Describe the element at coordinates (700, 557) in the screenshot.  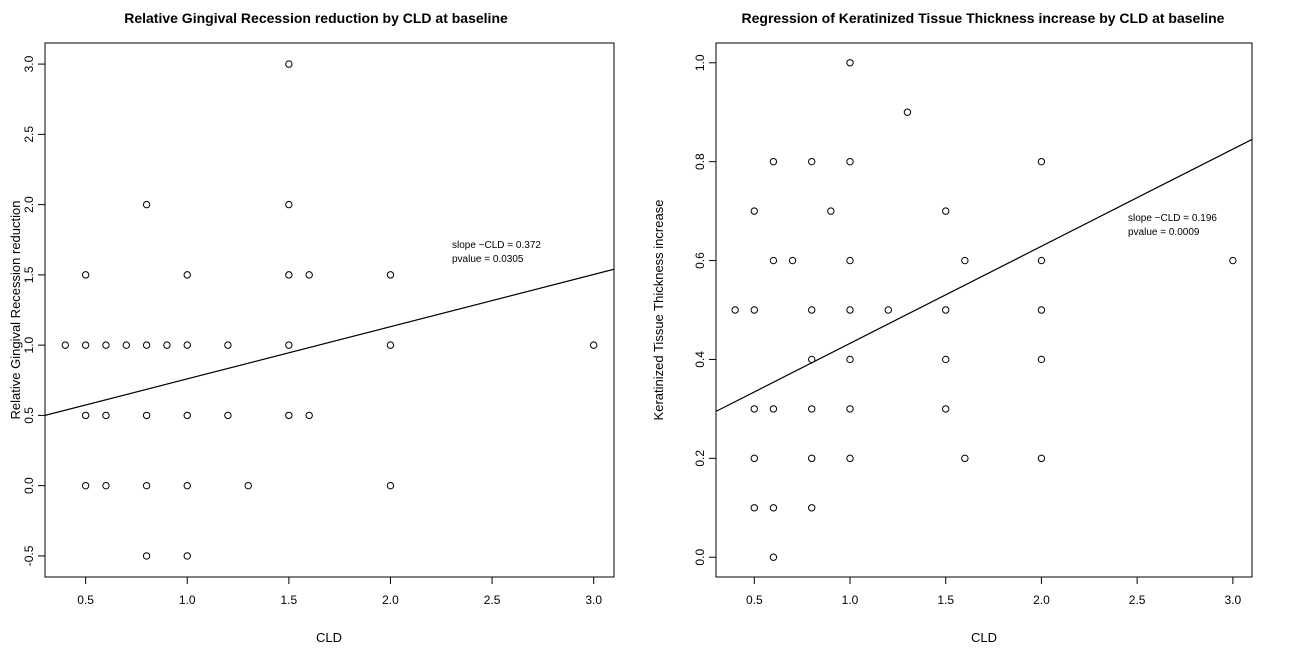
I see `y-tick-label-keratinized: 0.0` at that location.